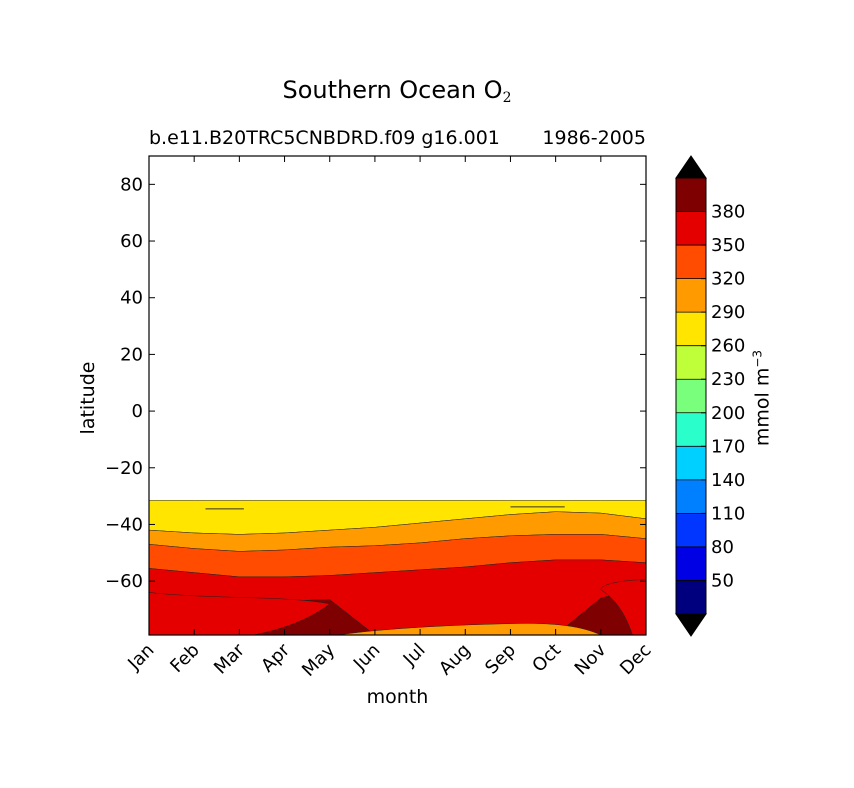 The width and height of the screenshot is (854, 788). I want to click on chart-title-subscript: 2, so click(507, 98).